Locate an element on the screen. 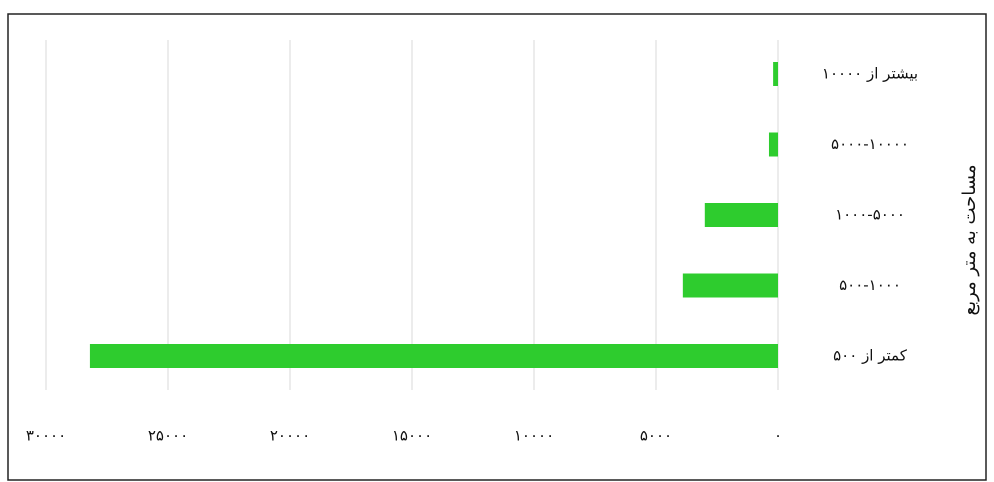  x-tick-label: ۱۰۰۰۰ is located at coordinates (534, 436).